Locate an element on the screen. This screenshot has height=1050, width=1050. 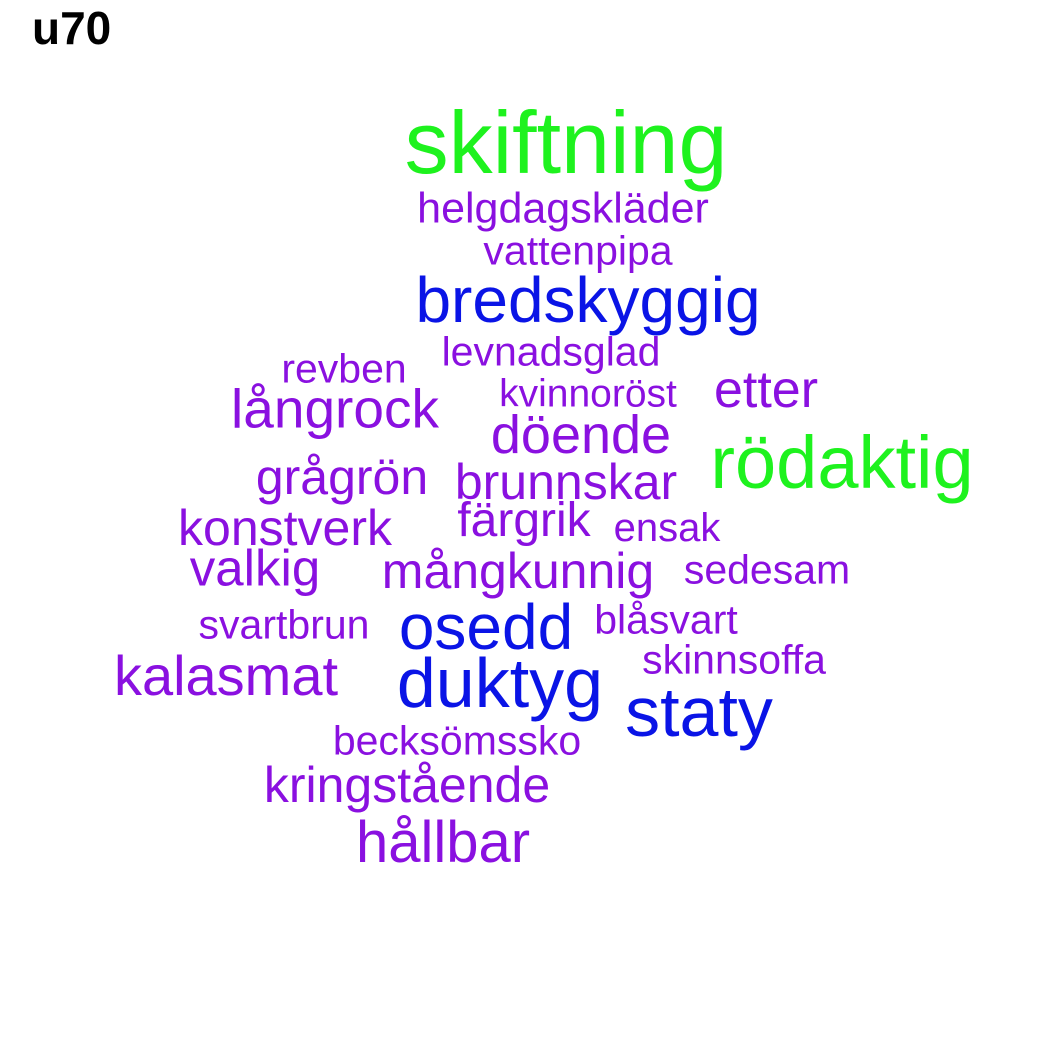
word-duktyg: duktyg is located at coordinates (500, 683).